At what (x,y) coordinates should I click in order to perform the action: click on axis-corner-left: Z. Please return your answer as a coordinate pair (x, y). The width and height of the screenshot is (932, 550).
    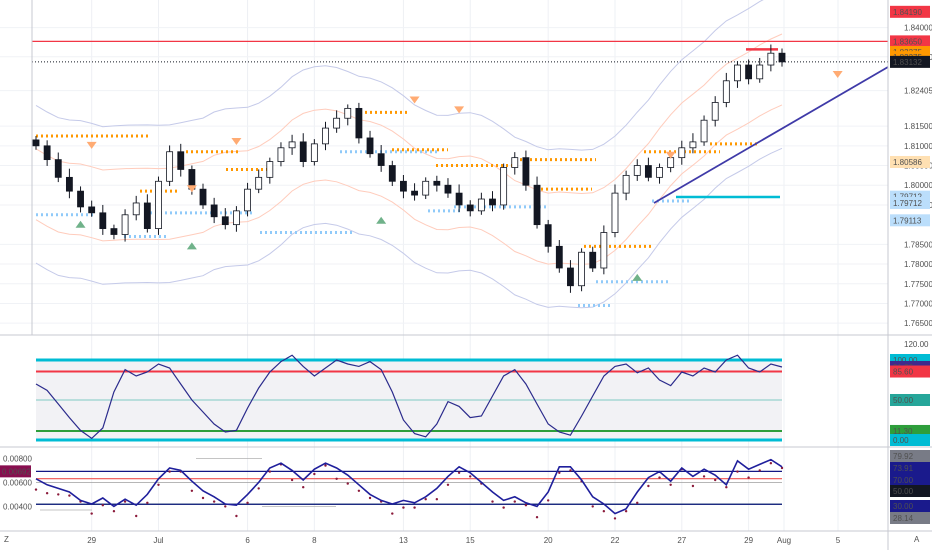
    Looking at the image, I should click on (6, 539).